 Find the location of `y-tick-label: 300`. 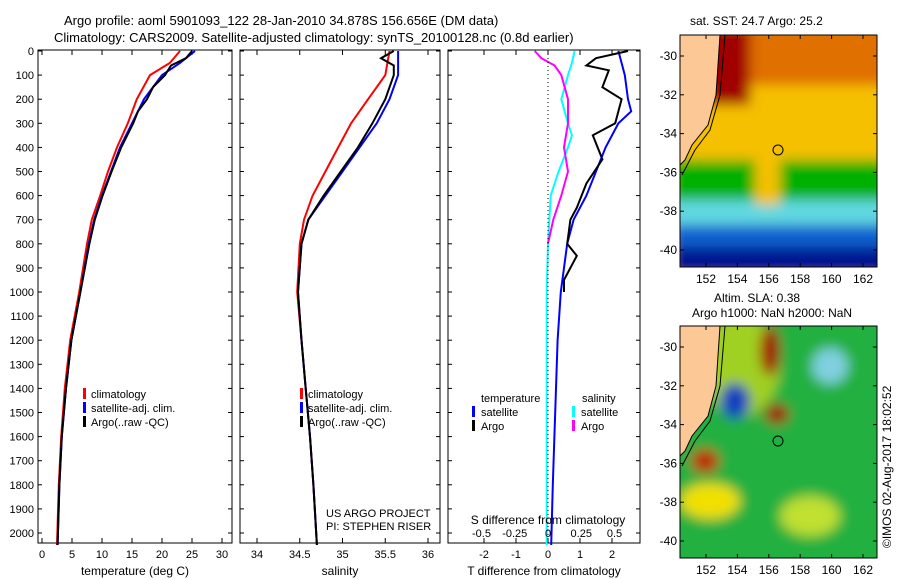

y-tick-label: 300 is located at coordinates (25, 124).